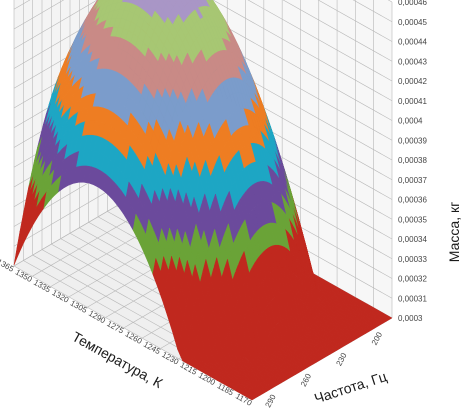  I want to click on y-tick-label: 260, so click(306, 380).